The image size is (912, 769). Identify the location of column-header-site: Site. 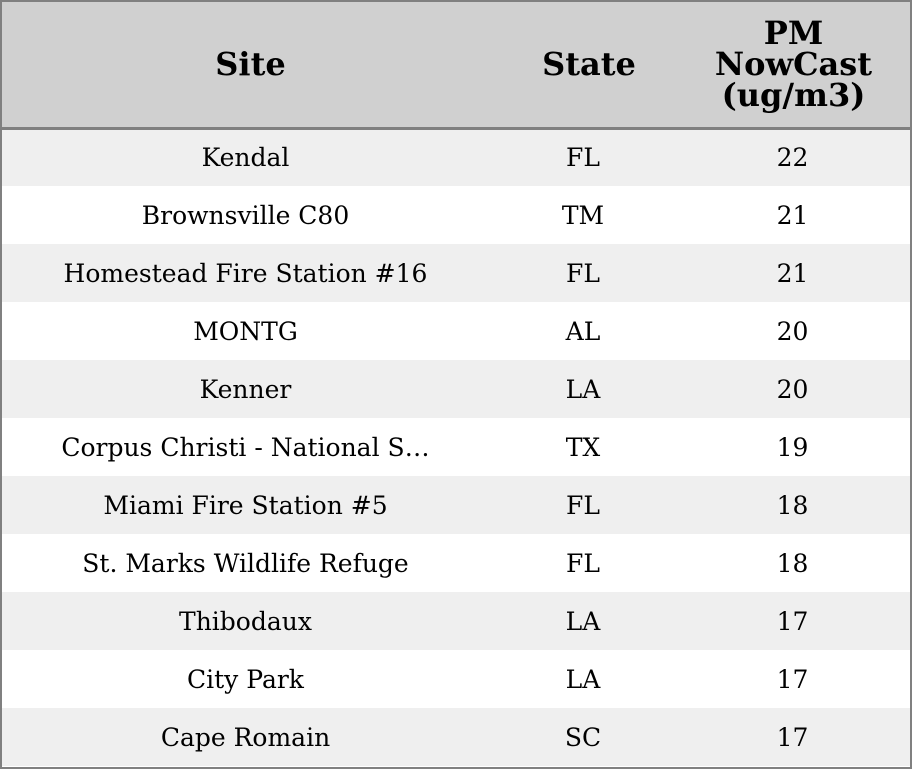
(250, 66).